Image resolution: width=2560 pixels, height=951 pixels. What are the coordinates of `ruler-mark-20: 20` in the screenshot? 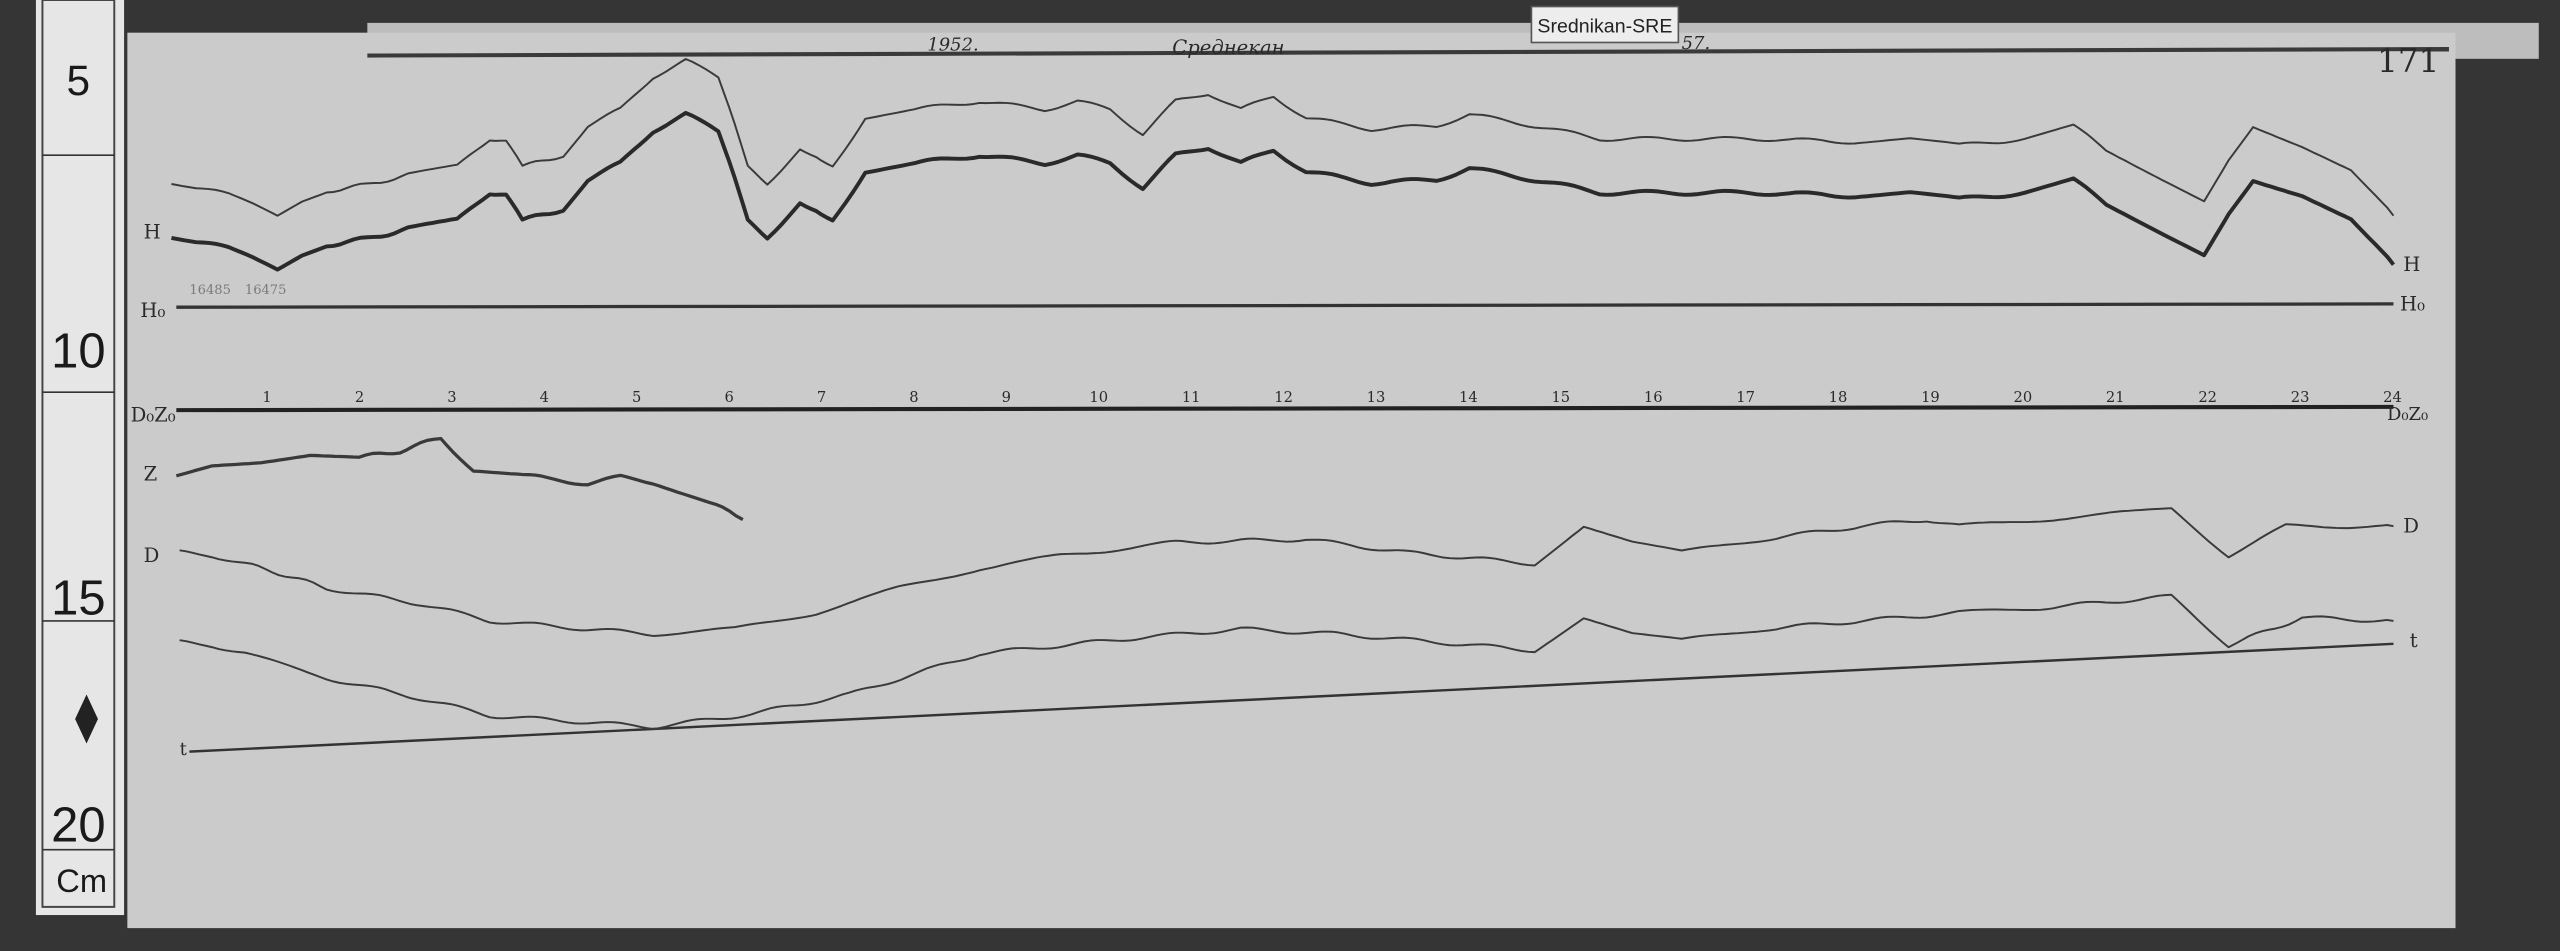 It's located at (78, 826).